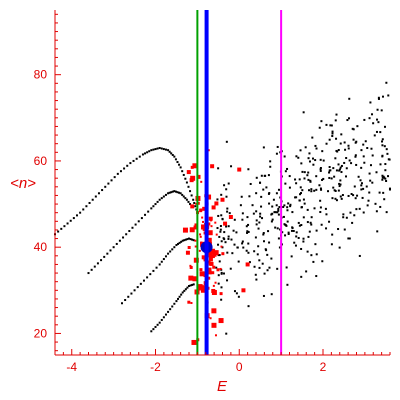 The width and height of the screenshot is (400, 400). Describe the element at coordinates (41, 333) in the screenshot. I see `y-tick-label: 20` at that location.